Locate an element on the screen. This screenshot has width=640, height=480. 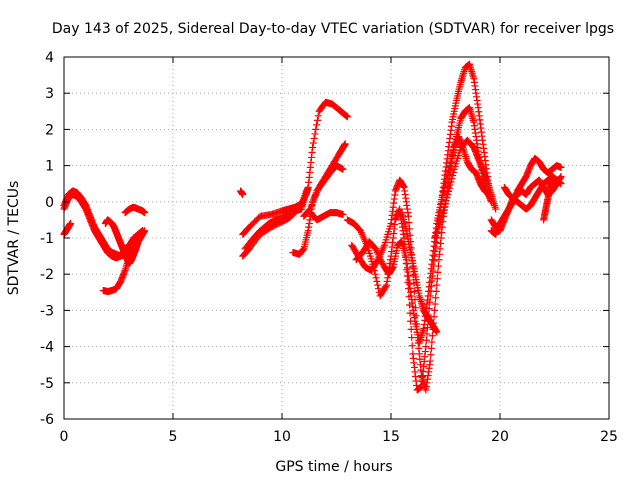
y-tick-label: -1 is located at coordinates (47, 239).